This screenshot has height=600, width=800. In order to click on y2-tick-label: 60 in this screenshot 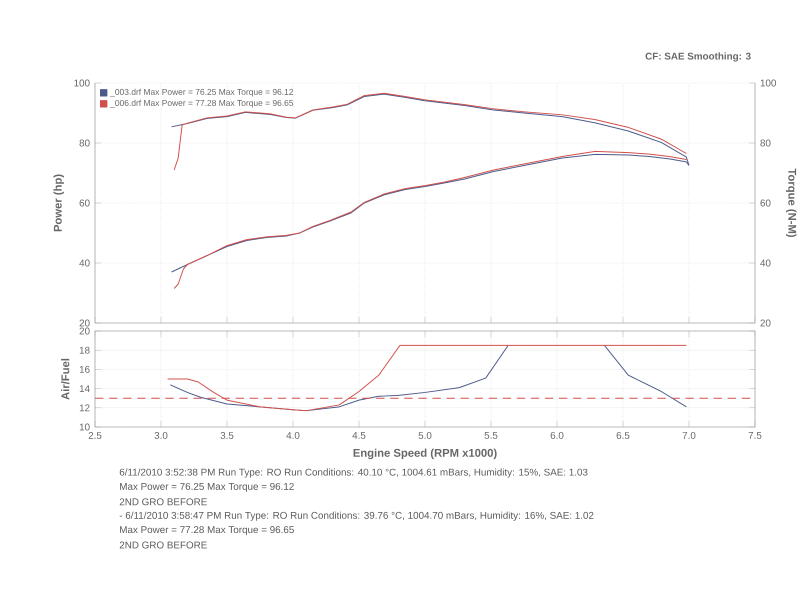, I will do `click(765, 203)`.